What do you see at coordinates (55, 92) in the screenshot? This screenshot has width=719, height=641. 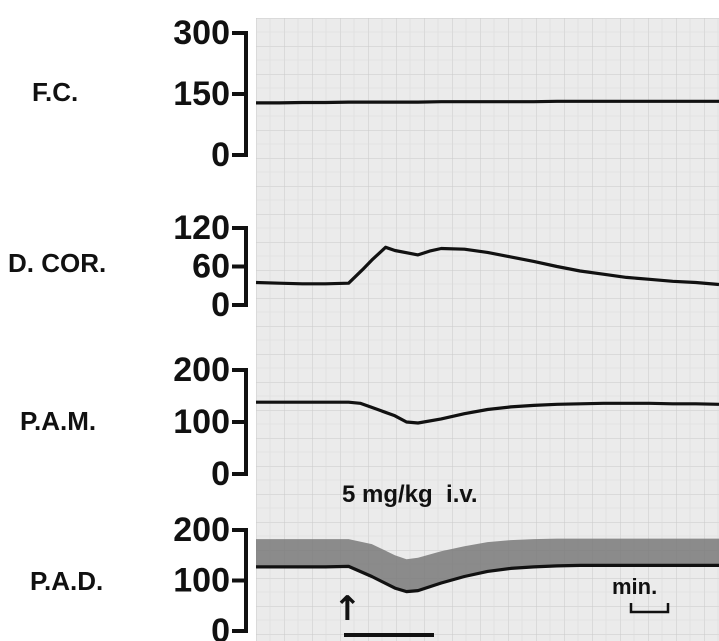 I see `panel-label-fc: F.C.` at bounding box center [55, 92].